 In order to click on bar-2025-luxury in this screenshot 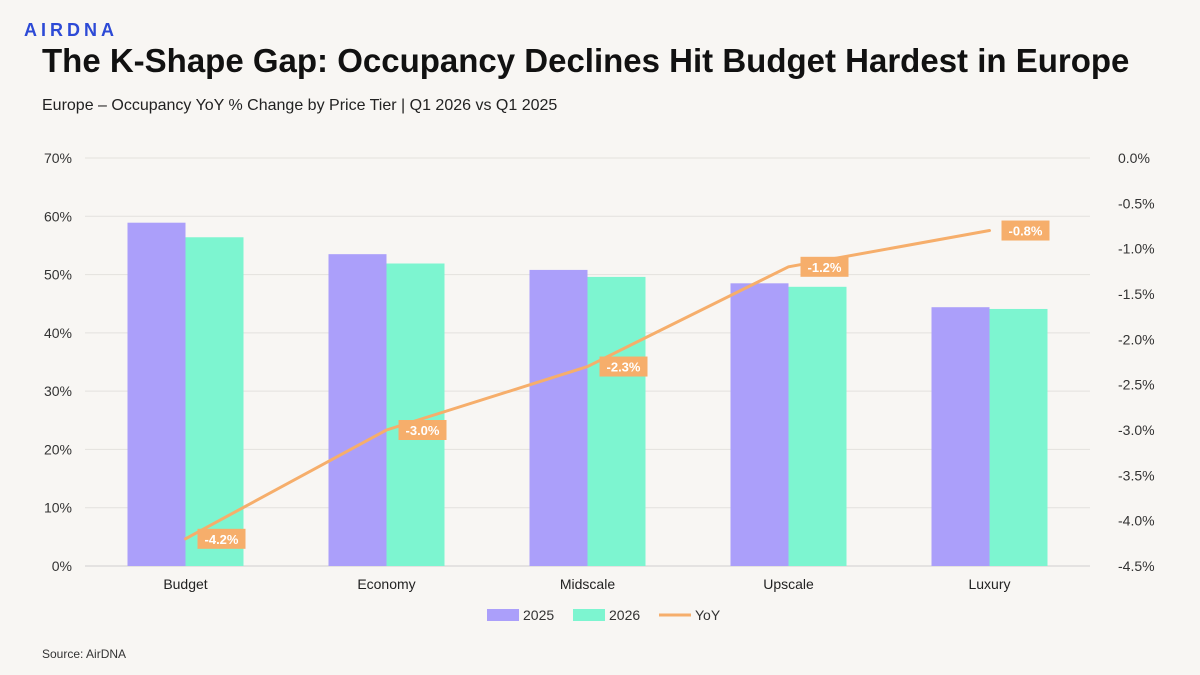, I will do `click(960, 436)`.